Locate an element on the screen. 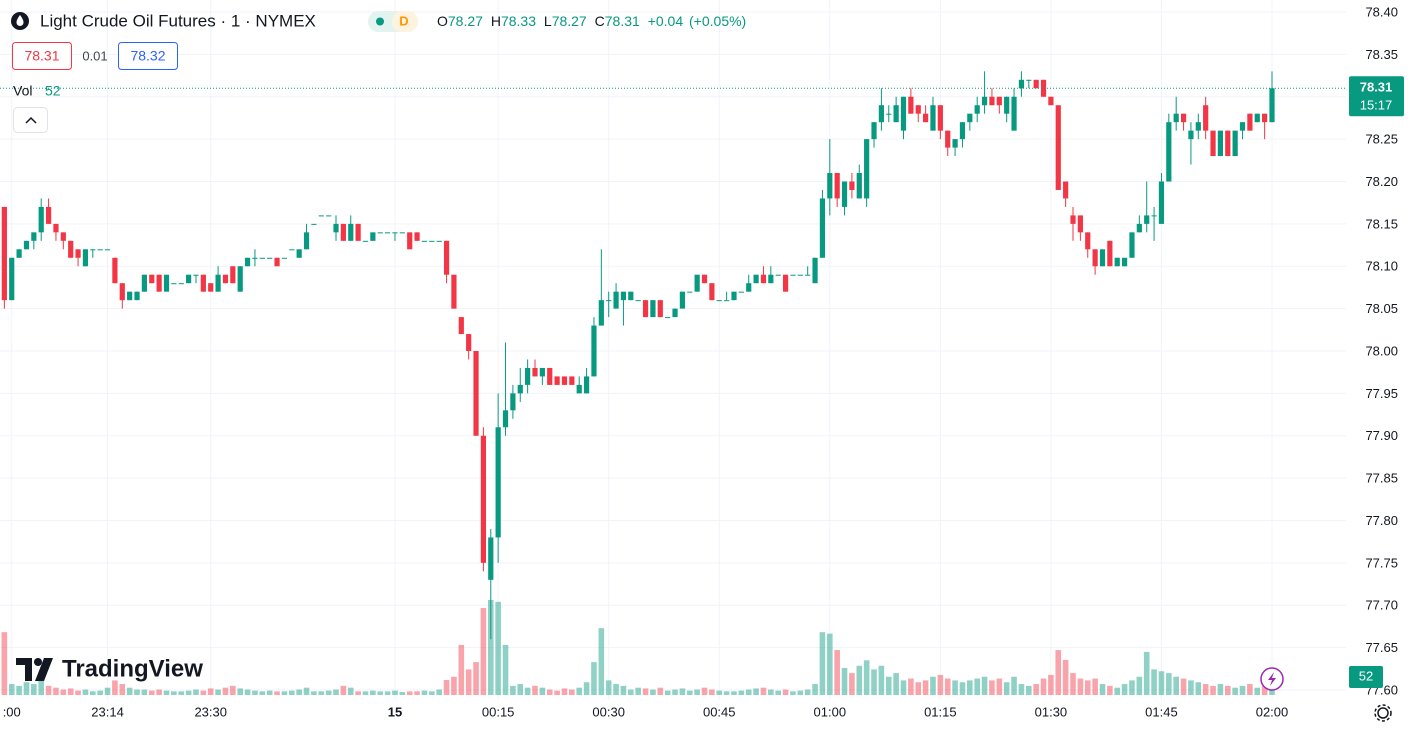 The width and height of the screenshot is (1408, 730). logo-mark is located at coordinates (38, 662).